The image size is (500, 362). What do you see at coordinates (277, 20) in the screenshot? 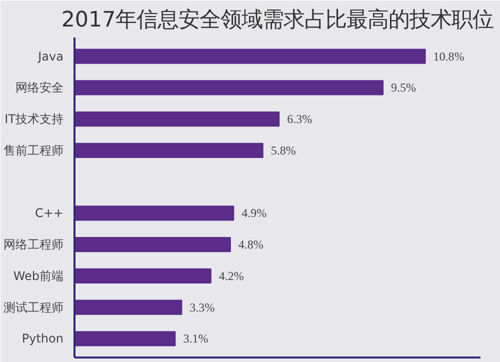
I see `chart-title: 2017年信息安全领域需求占比最高的技术职位` at bounding box center [277, 20].